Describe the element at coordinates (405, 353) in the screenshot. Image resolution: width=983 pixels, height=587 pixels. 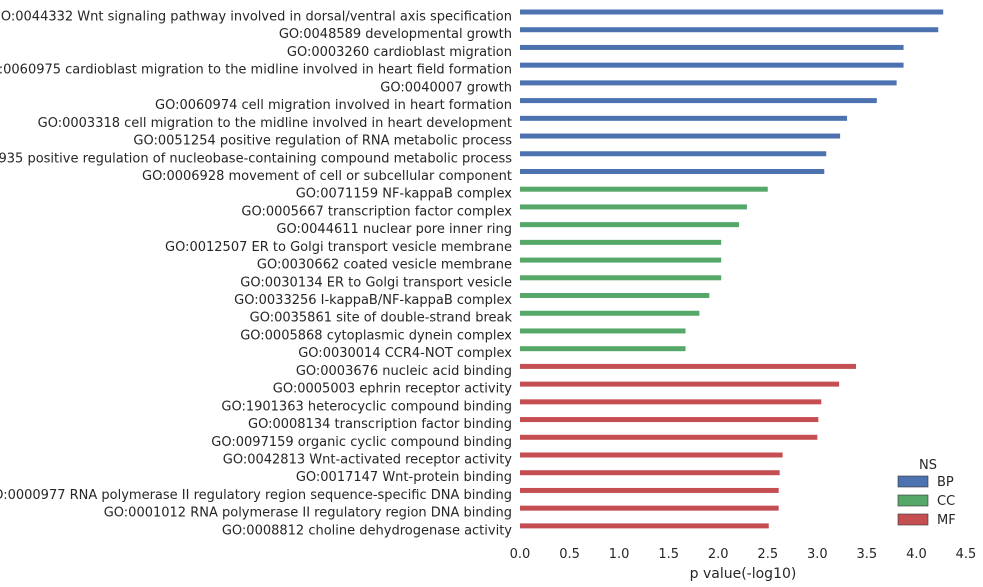
I see `category-label: GO:0030014 CCR4-NOT complex` at that location.